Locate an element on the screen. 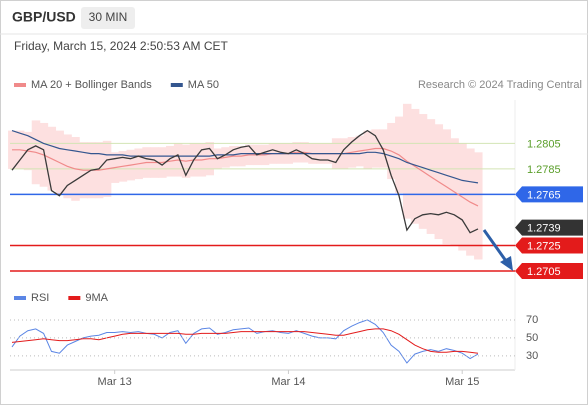  source: Research © 2024 Trading Central is located at coordinates (500, 85).